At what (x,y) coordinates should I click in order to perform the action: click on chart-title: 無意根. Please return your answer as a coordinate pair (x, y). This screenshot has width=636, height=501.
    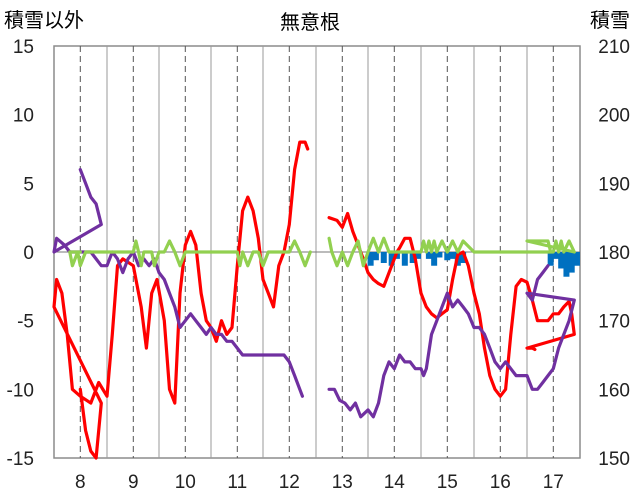
    Looking at the image, I should click on (310, 22).